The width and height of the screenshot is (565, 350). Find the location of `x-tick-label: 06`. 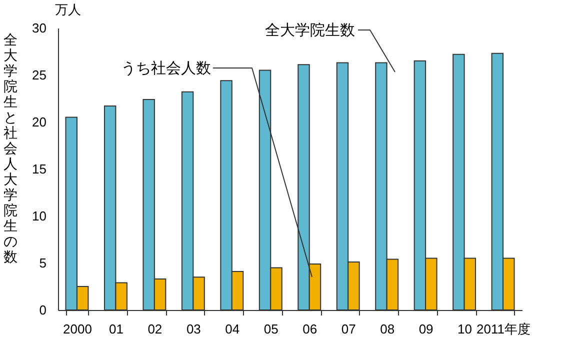

x-tick-label: 06 is located at coordinates (310, 329).